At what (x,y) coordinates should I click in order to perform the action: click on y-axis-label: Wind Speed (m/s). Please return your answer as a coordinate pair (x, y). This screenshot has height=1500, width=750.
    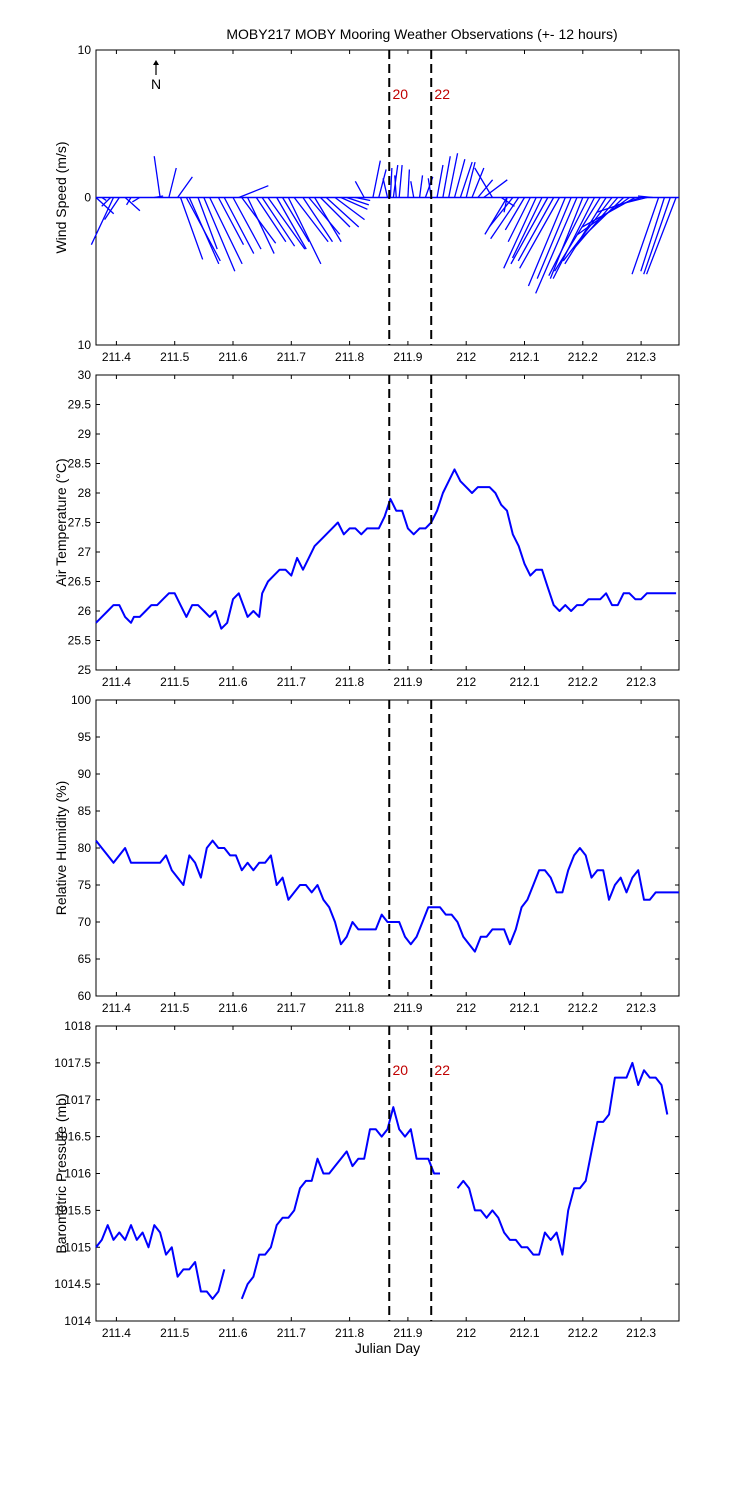
    Looking at the image, I should click on (61, 197).